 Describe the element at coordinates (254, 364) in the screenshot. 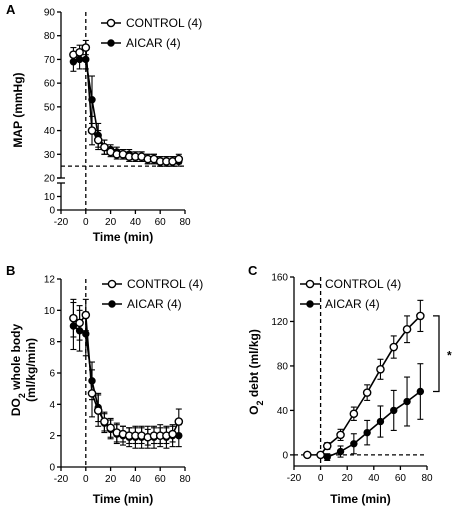

I see `y-axis-title-rest: debt (ml/kg)` at that location.